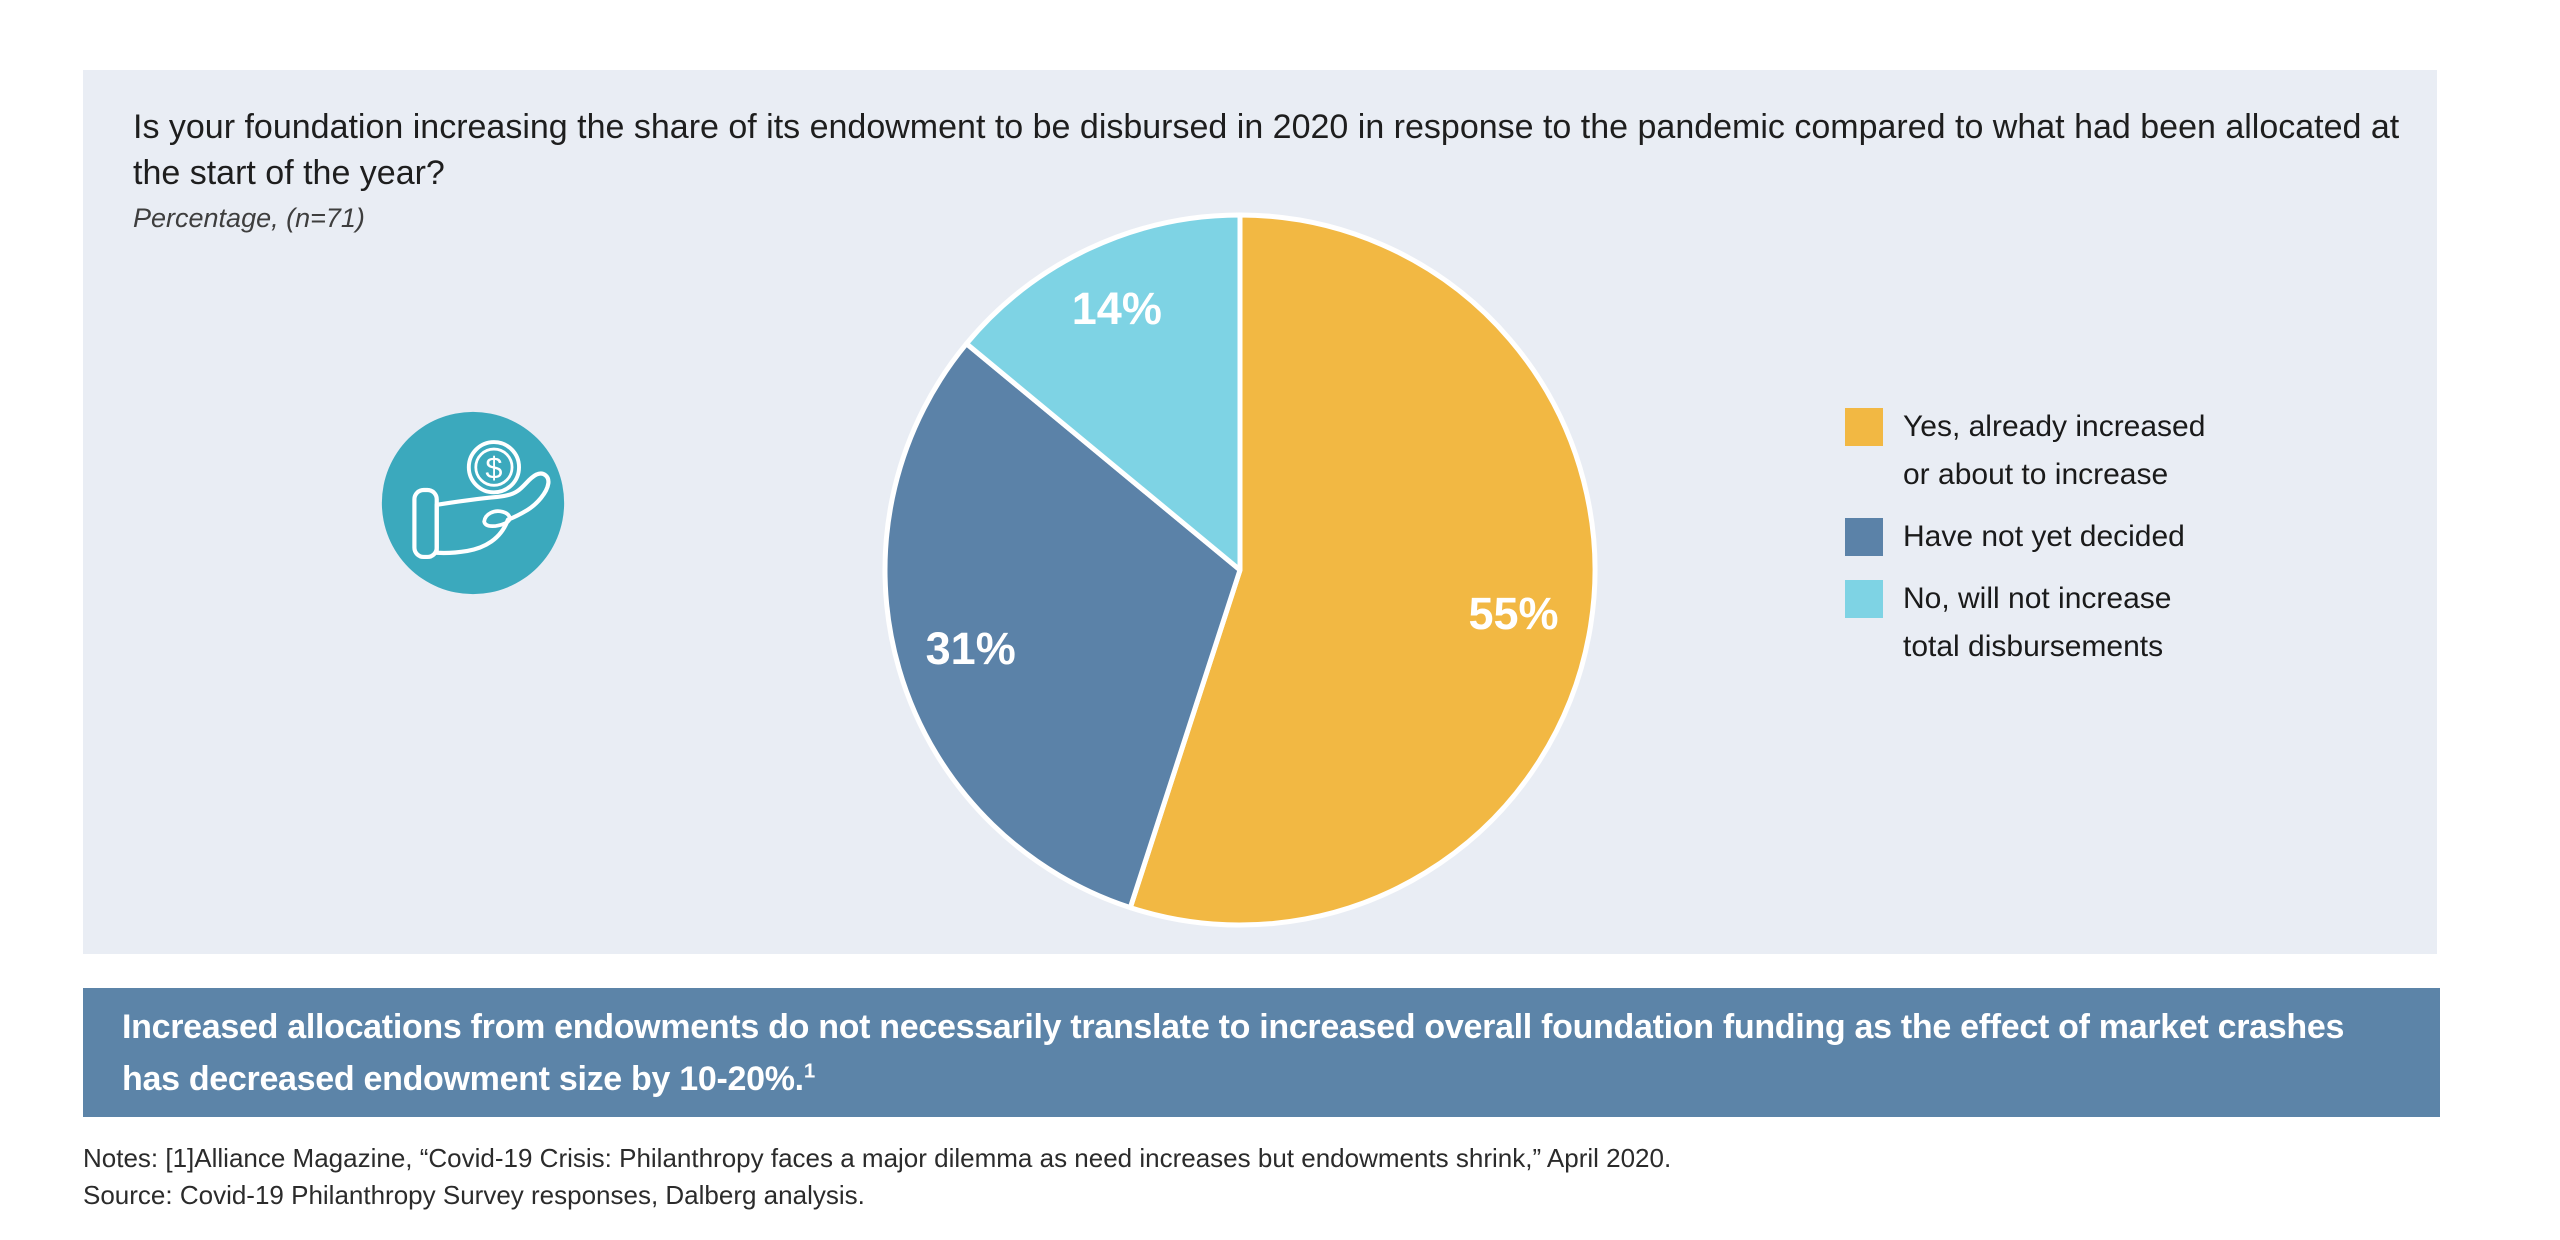 The image size is (2560, 1240). I want to click on hand-fingers-fold, so click(497, 519).